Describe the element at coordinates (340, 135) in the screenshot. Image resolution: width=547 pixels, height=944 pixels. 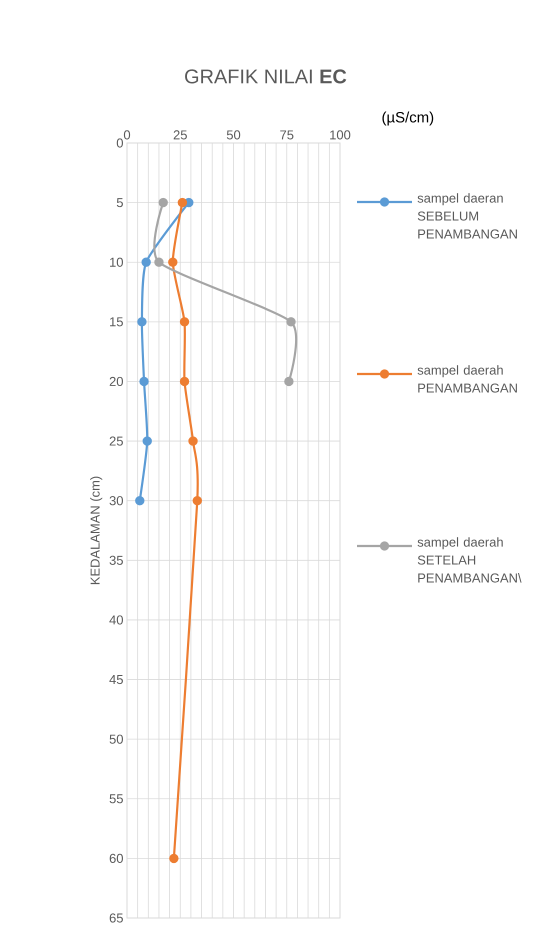
I see `x-tick-label: 100` at that location.